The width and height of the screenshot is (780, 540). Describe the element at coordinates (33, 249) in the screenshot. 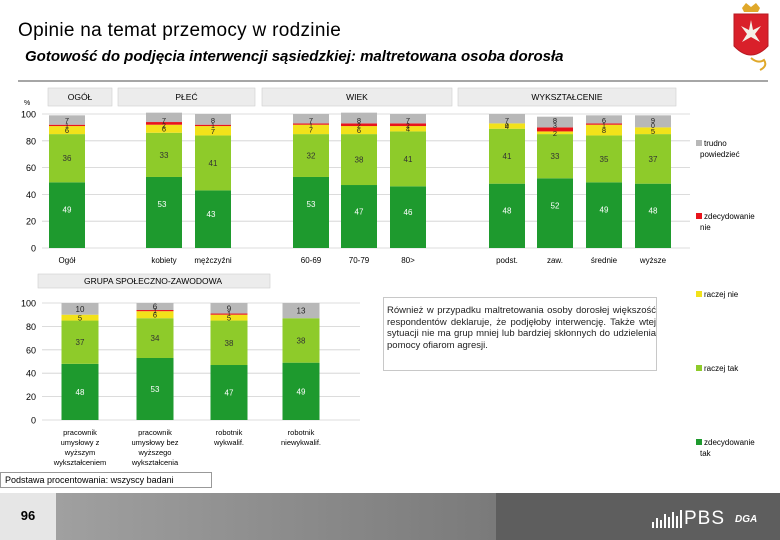

I see `chart1-y-tick: 0` at that location.